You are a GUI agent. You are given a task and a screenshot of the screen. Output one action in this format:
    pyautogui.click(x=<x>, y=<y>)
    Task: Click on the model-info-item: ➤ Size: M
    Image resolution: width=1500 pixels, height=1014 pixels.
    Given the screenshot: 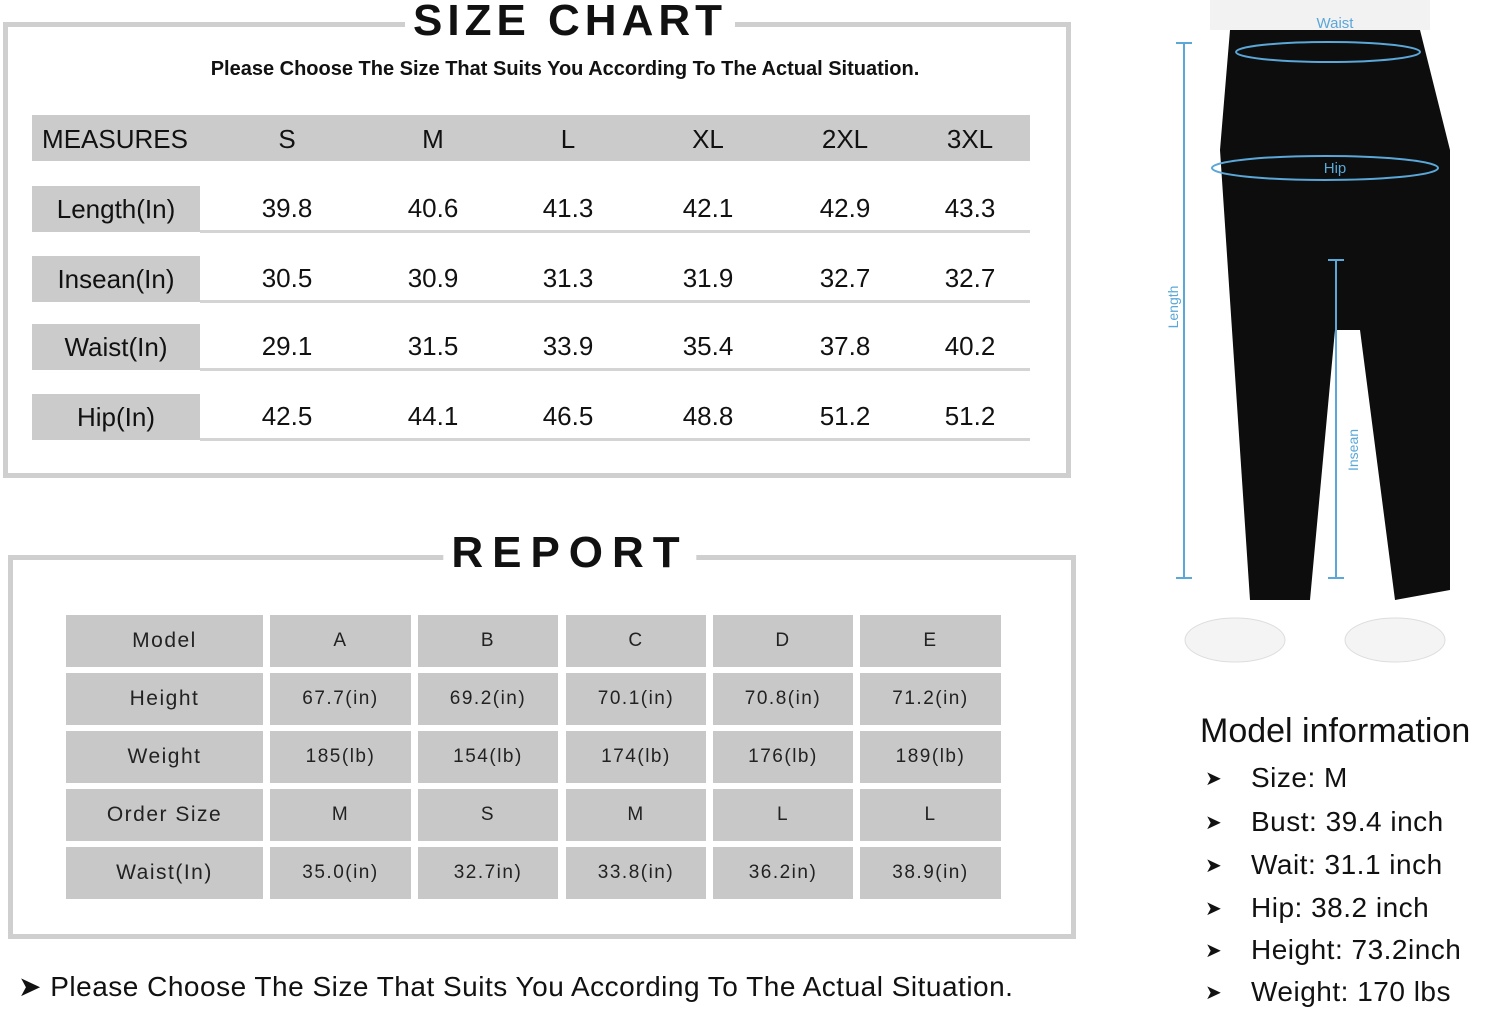 What is the action you would take?
    pyautogui.click(x=1276, y=778)
    